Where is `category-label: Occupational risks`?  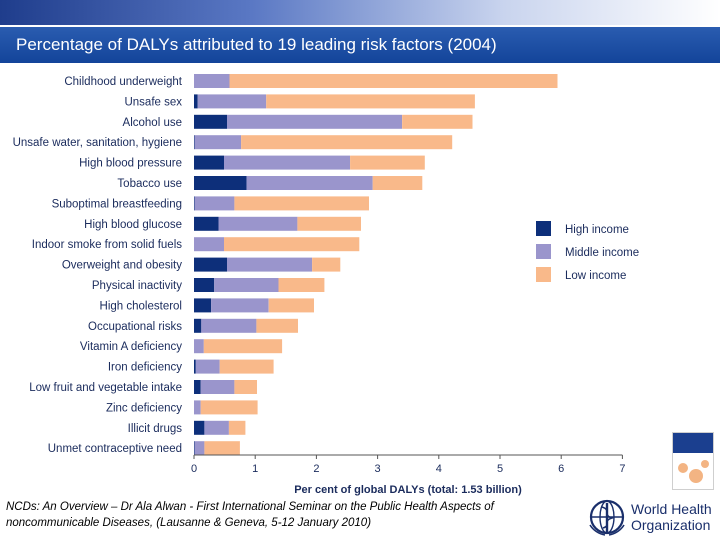 category-label: Occupational risks is located at coordinates (135, 327).